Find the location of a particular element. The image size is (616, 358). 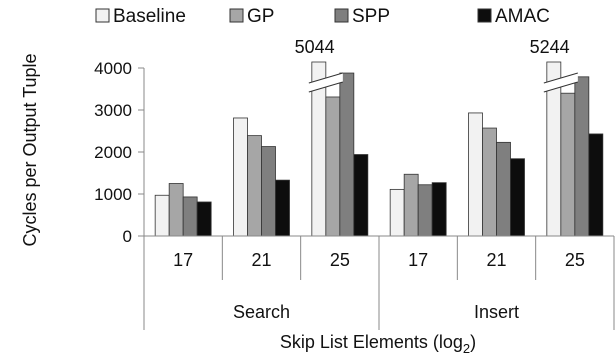

legend-swatch-baseline is located at coordinates (102, 15).